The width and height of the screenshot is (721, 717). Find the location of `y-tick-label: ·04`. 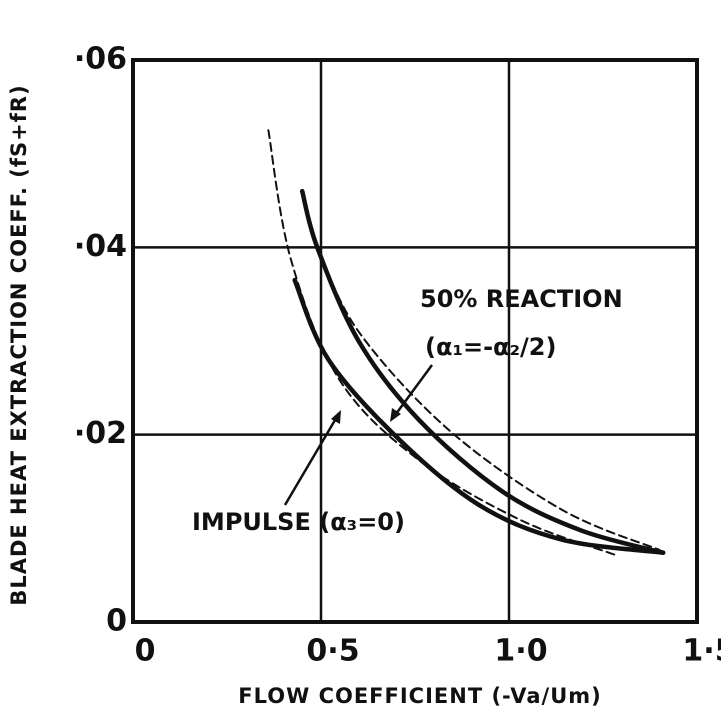

y-tick-label: ·04 is located at coordinates (100, 246).